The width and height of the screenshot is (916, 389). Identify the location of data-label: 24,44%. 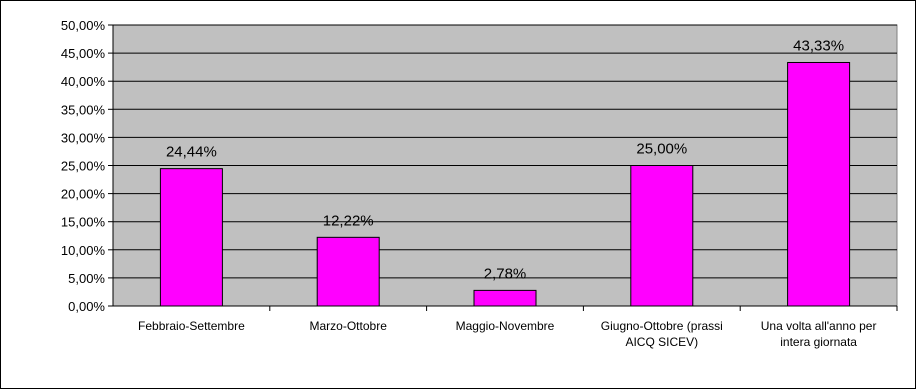
(191, 152).